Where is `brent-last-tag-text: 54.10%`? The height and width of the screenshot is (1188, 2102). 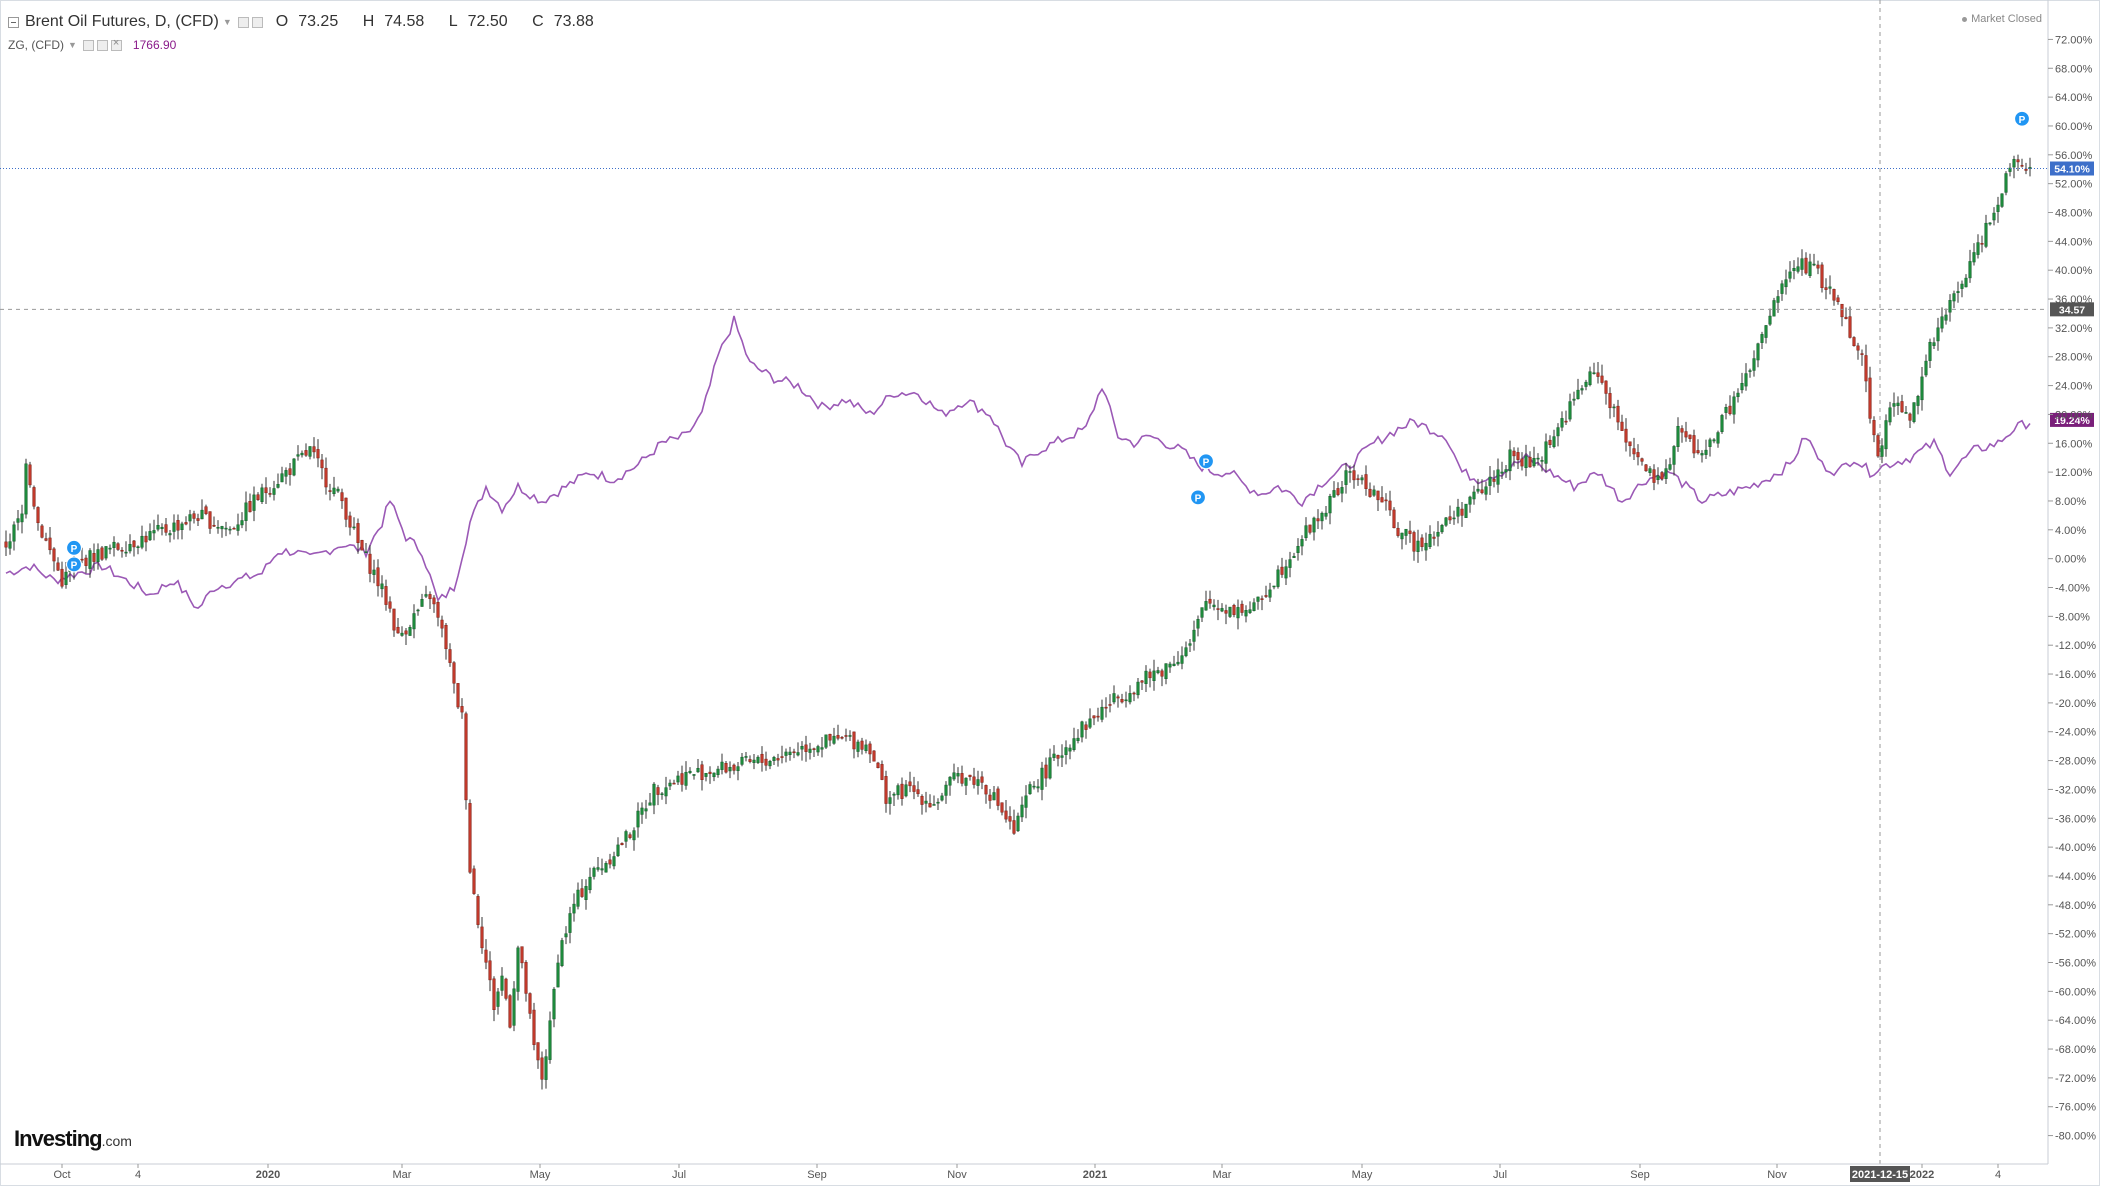 brent-last-tag-text: 54.10% is located at coordinates (2072, 170).